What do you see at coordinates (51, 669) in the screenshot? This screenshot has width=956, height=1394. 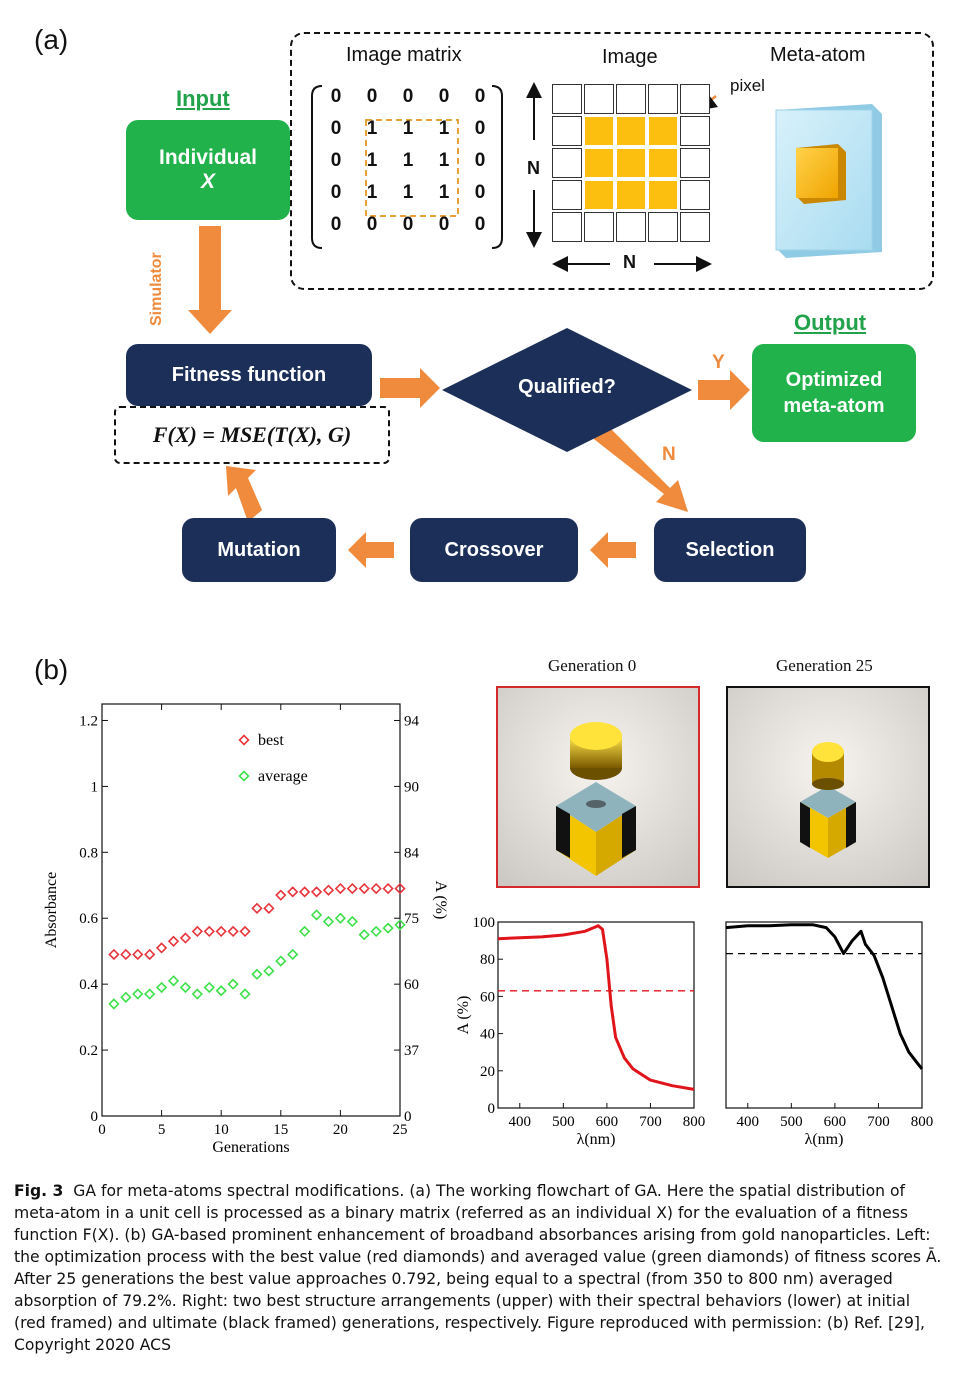 I see `panel-b-label: (b)` at bounding box center [51, 669].